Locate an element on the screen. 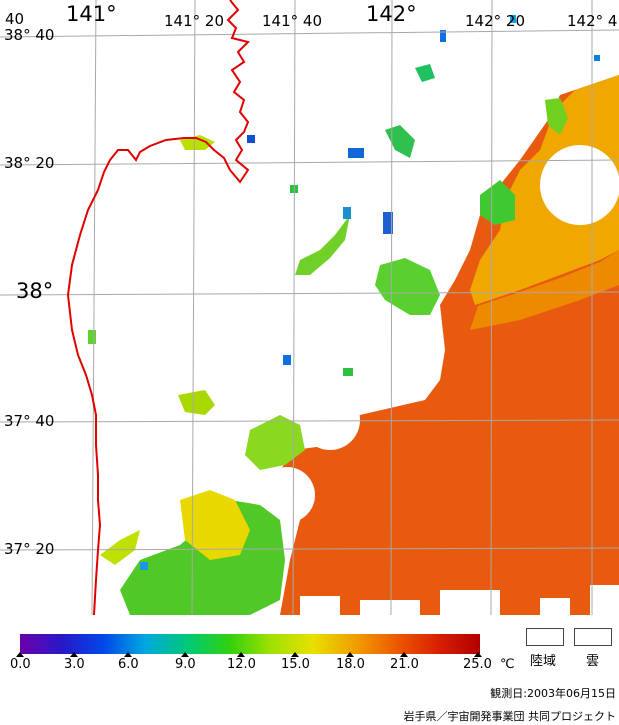 Image resolution: width=619 pixels, height=725 pixels. cloud-legend-label: 雲 is located at coordinates (593, 661).